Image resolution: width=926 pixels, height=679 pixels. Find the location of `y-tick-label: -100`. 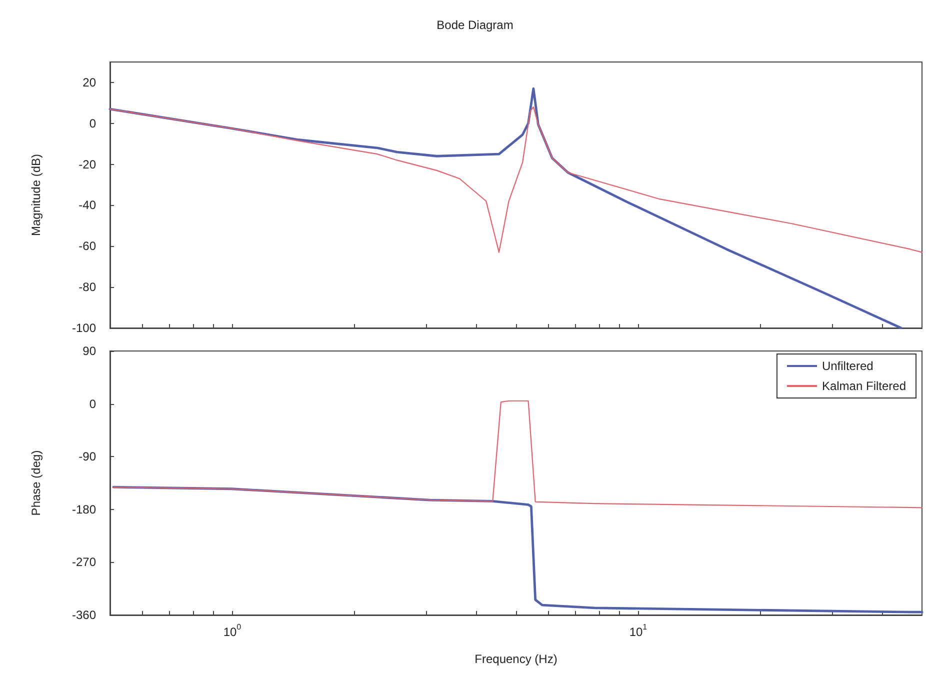

y-tick-label: -100 is located at coordinates (84, 328).